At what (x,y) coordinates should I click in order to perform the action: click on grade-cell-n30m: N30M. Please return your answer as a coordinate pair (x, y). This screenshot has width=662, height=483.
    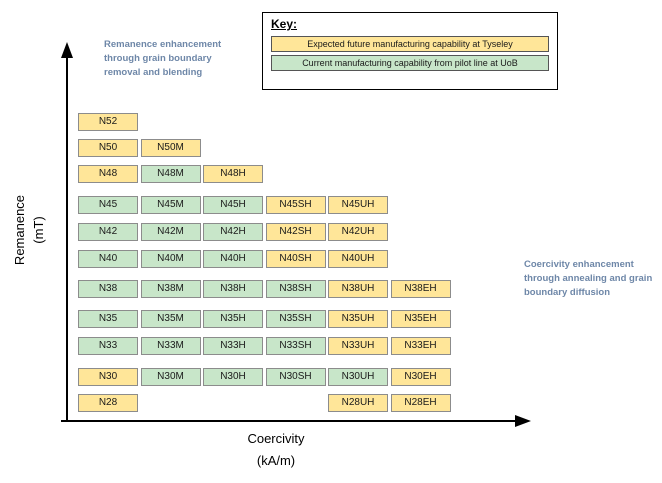
    Looking at the image, I should click on (170, 377).